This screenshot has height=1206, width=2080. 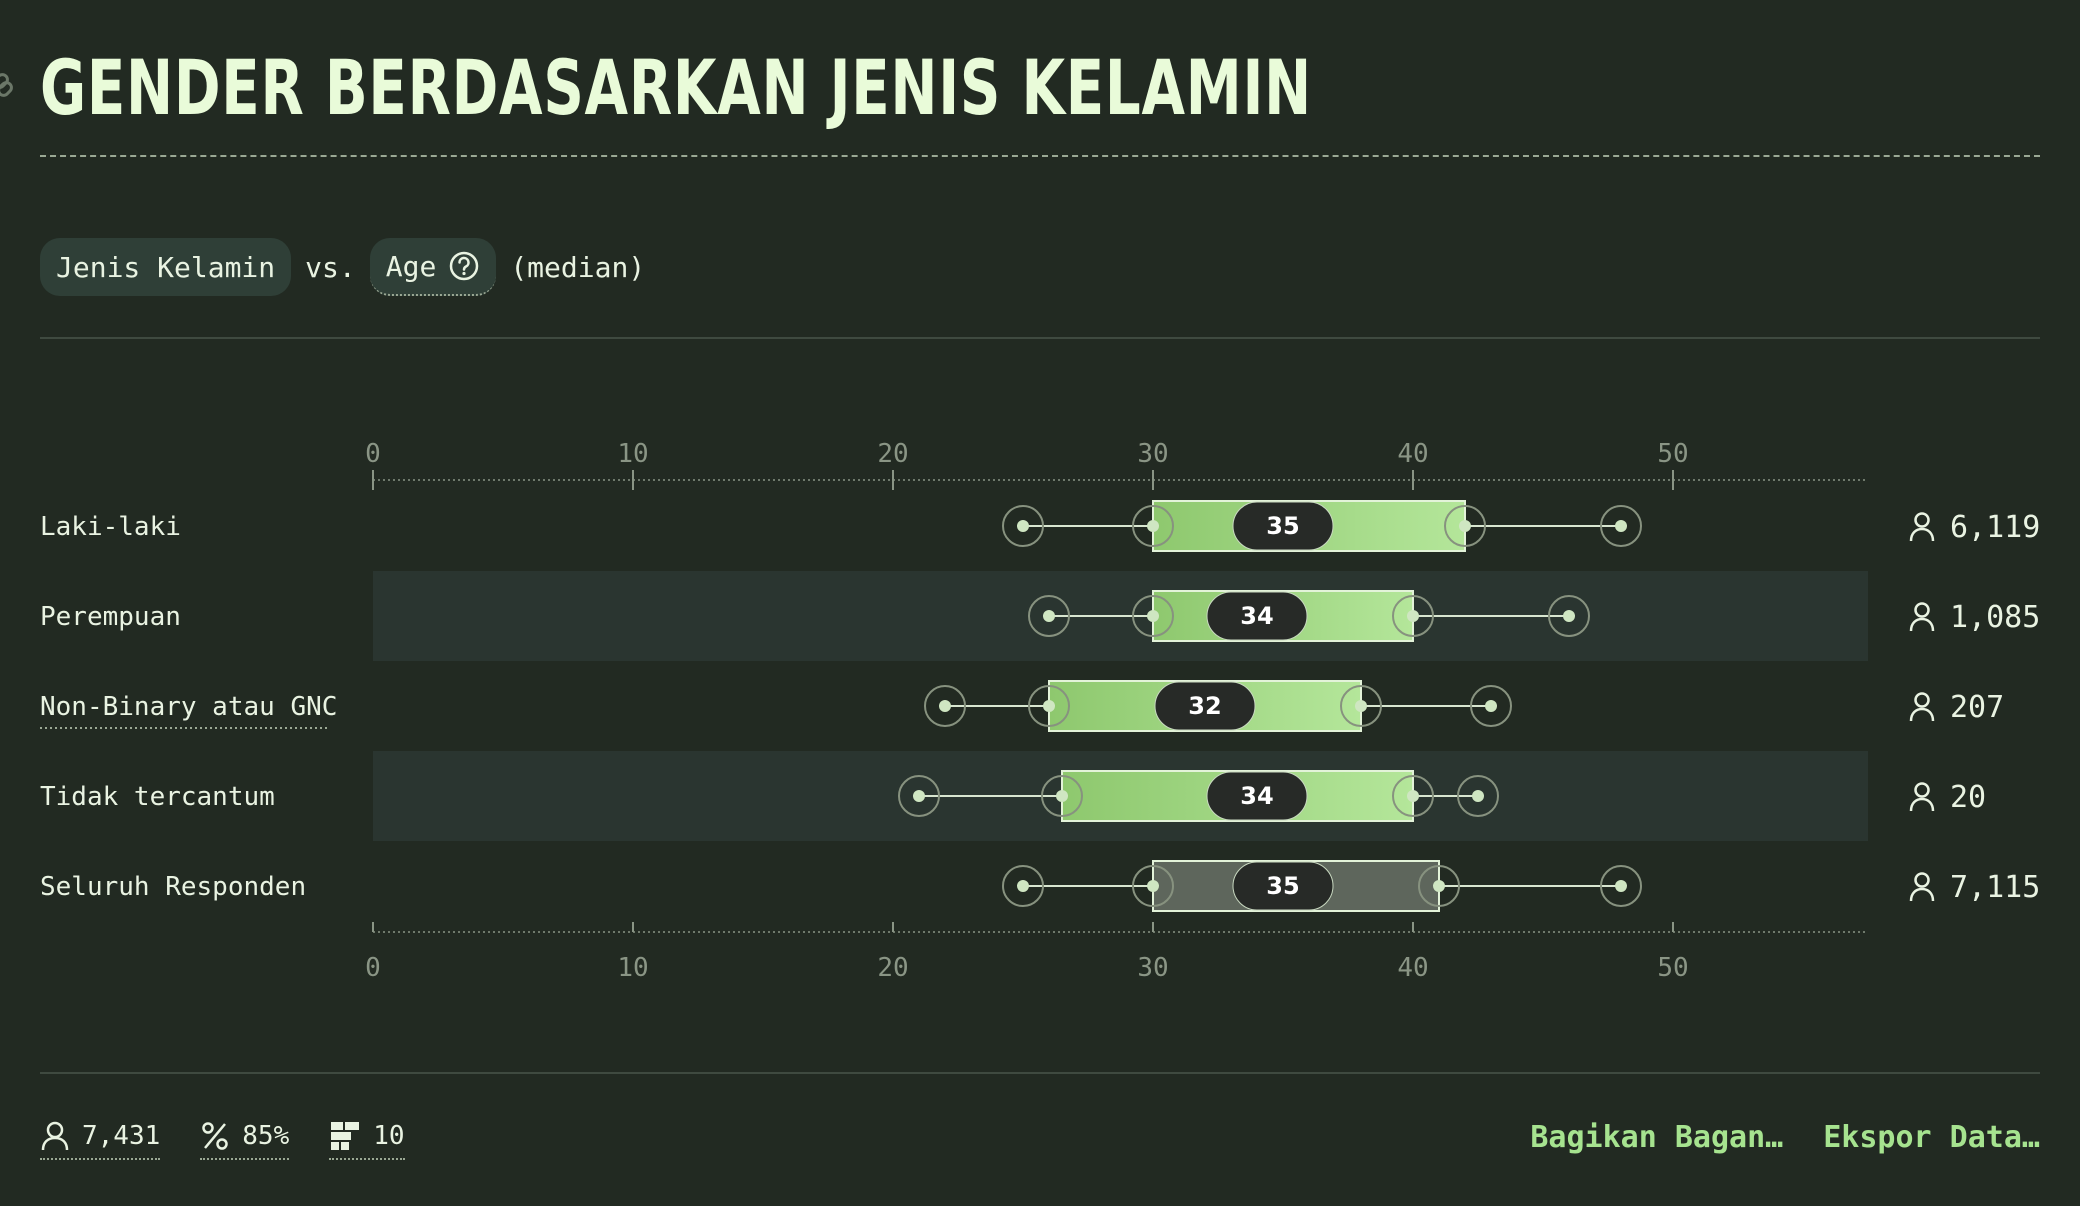 What do you see at coordinates (464, 266) in the screenshot?
I see `help-icon` at bounding box center [464, 266].